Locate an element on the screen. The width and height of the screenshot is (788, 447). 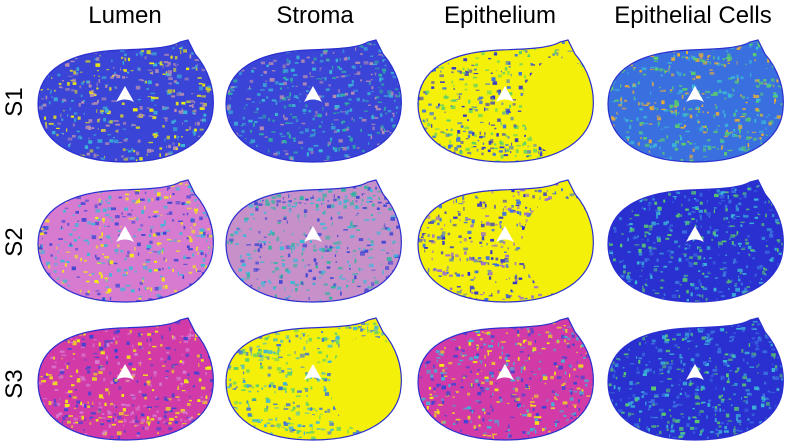
column-title-epithelial-cells: Epithelial Cells is located at coordinates (693, 16).